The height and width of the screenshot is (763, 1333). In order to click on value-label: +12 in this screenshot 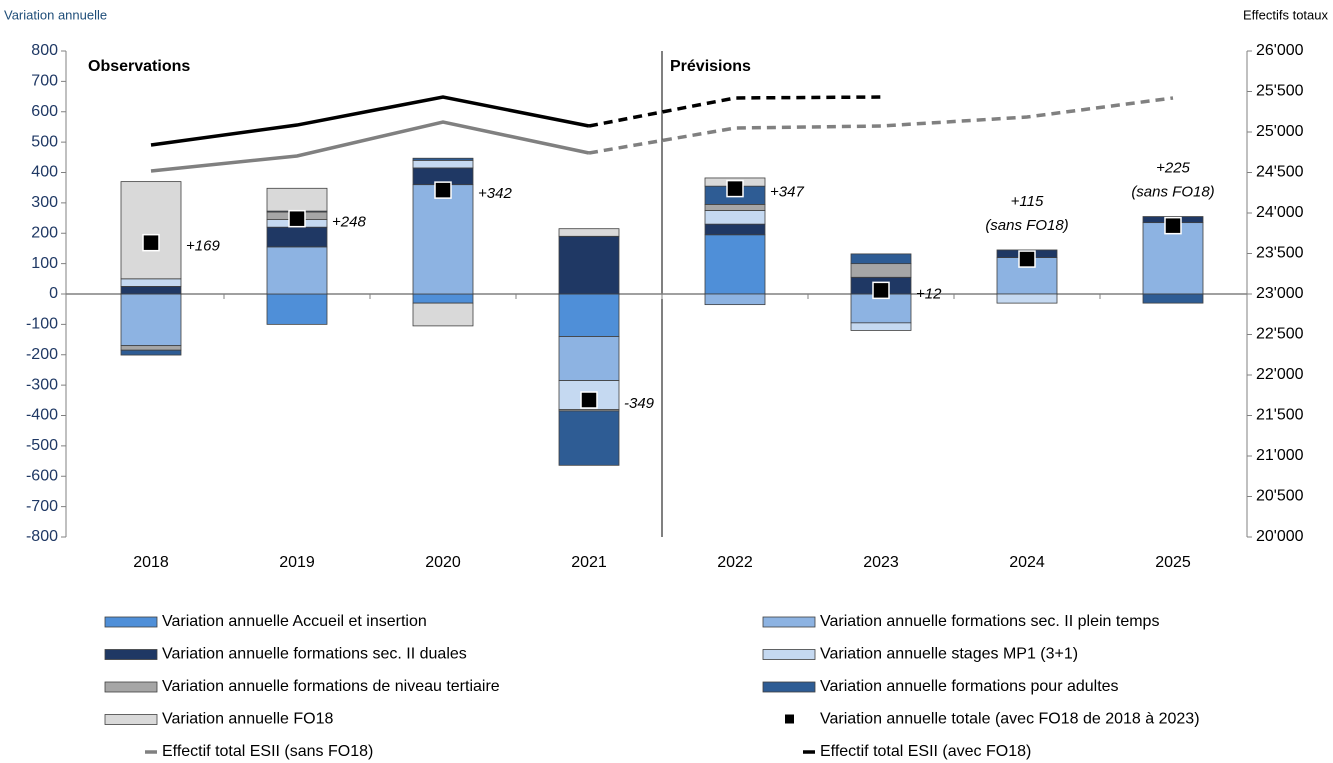, I will do `click(929, 293)`.